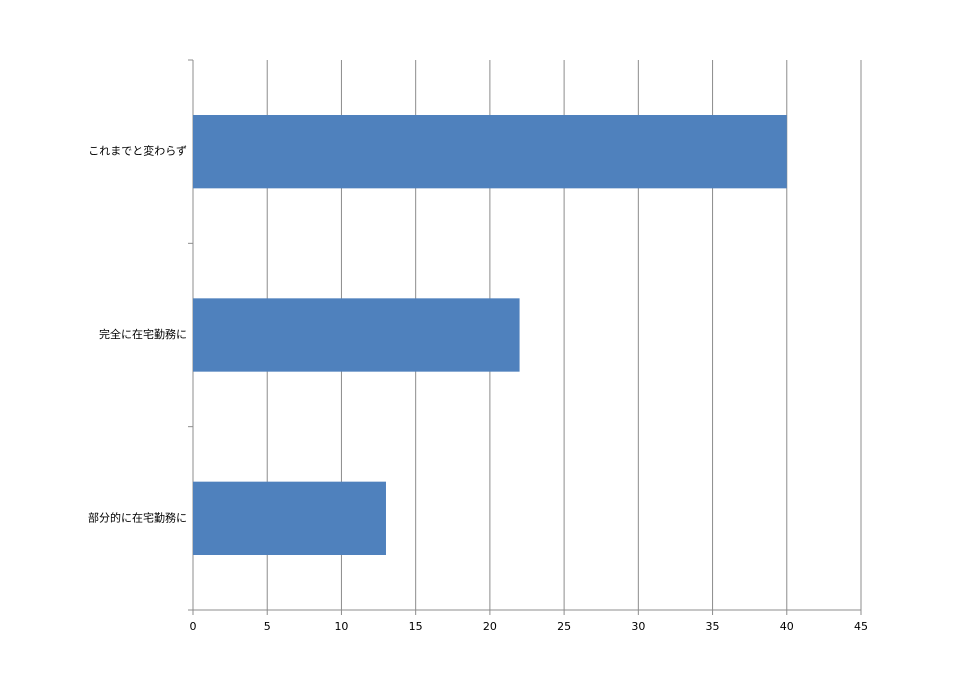  I want to click on x-tick-label: 25, so click(564, 626).